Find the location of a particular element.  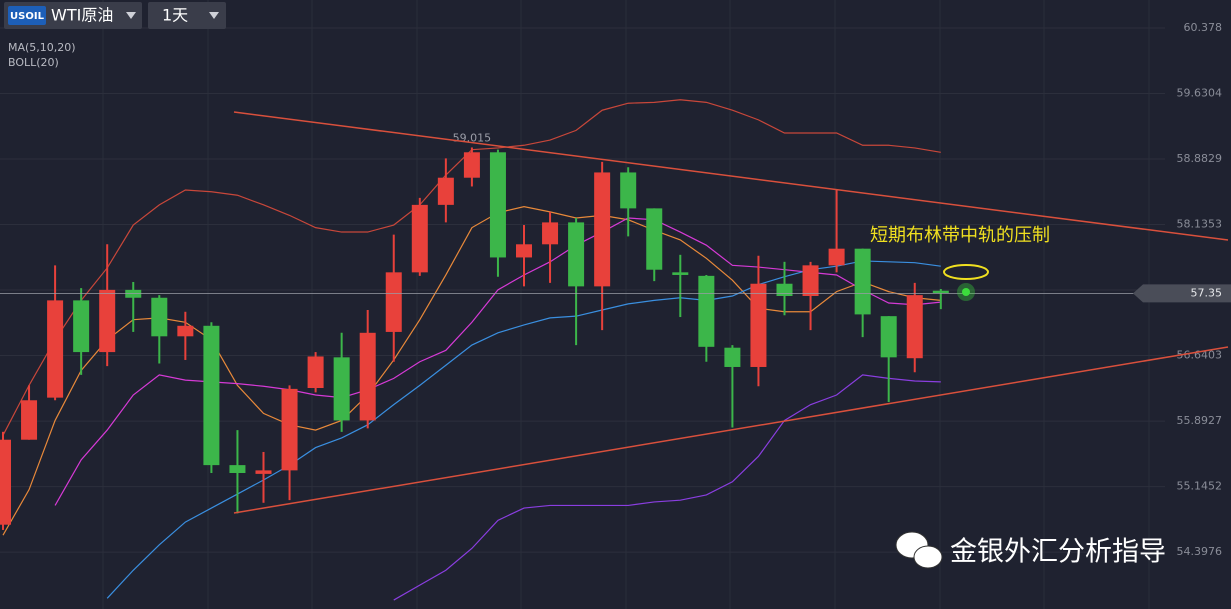

annotation: 短期布林带中轨的压制 is located at coordinates (960, 235).